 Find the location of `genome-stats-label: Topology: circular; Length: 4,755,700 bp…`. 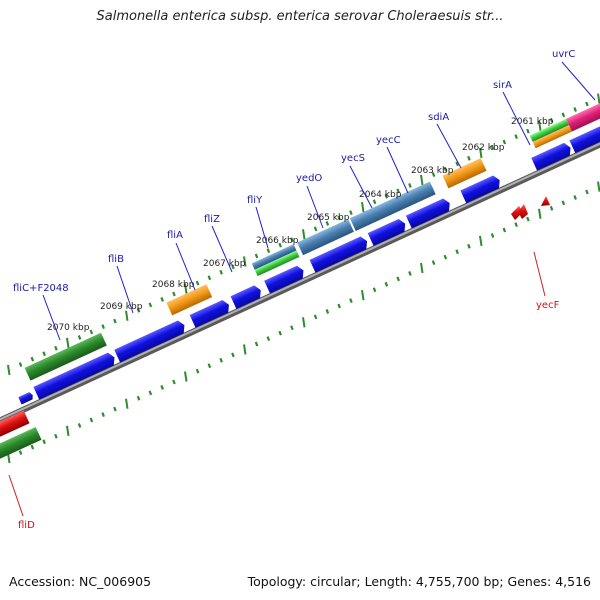

genome-stats-label: Topology: circular; Length: 4,755,700 bp… is located at coordinates (419, 581).